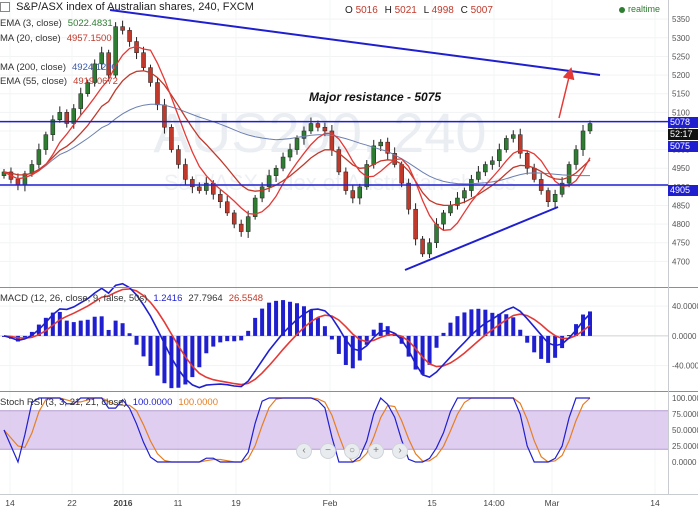  I want to click on scroll-right-button: ›, so click(400, 451).